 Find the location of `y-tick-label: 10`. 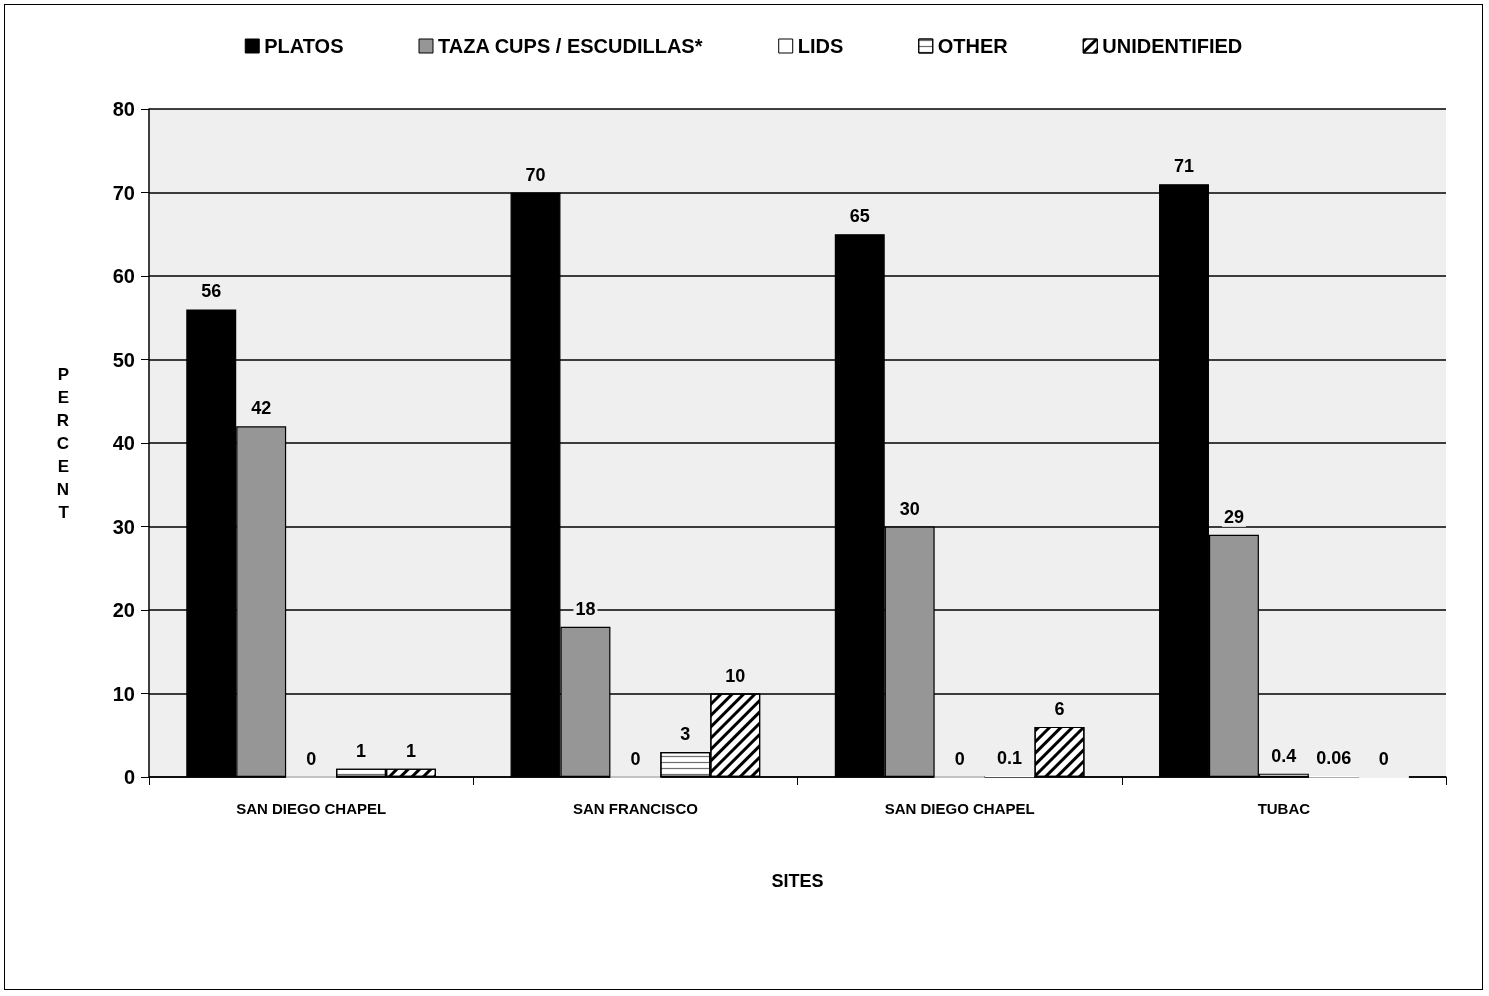

y-tick-label: 10 is located at coordinates (123, 693).